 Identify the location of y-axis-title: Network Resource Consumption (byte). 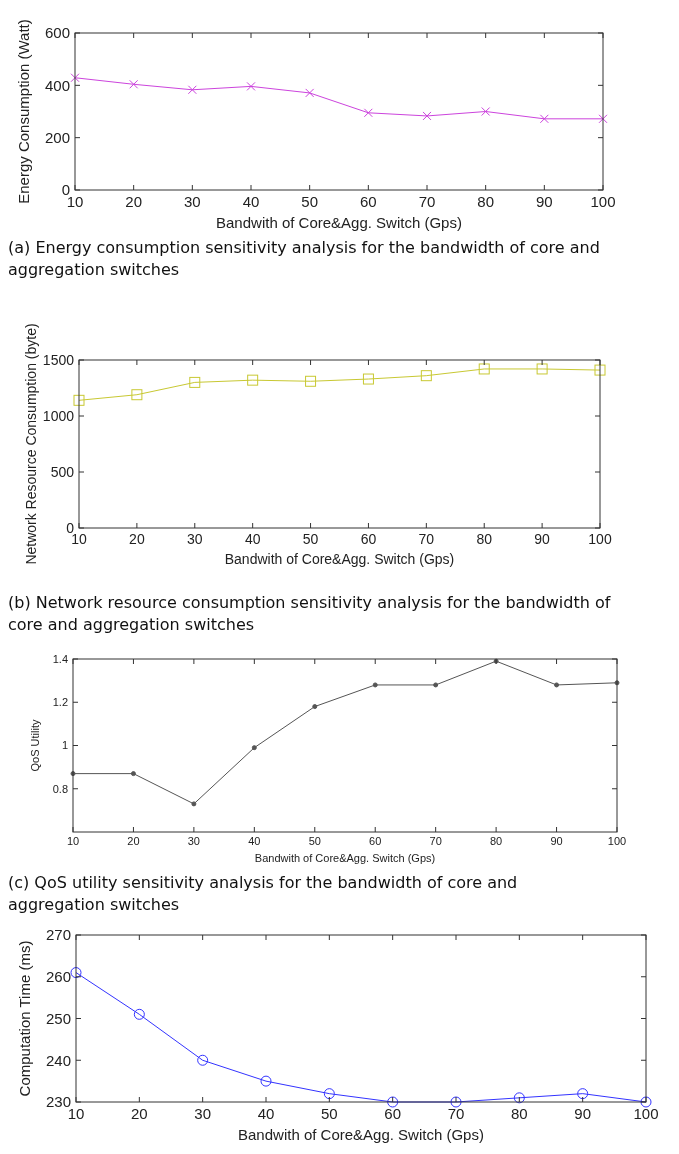
(30, 444).